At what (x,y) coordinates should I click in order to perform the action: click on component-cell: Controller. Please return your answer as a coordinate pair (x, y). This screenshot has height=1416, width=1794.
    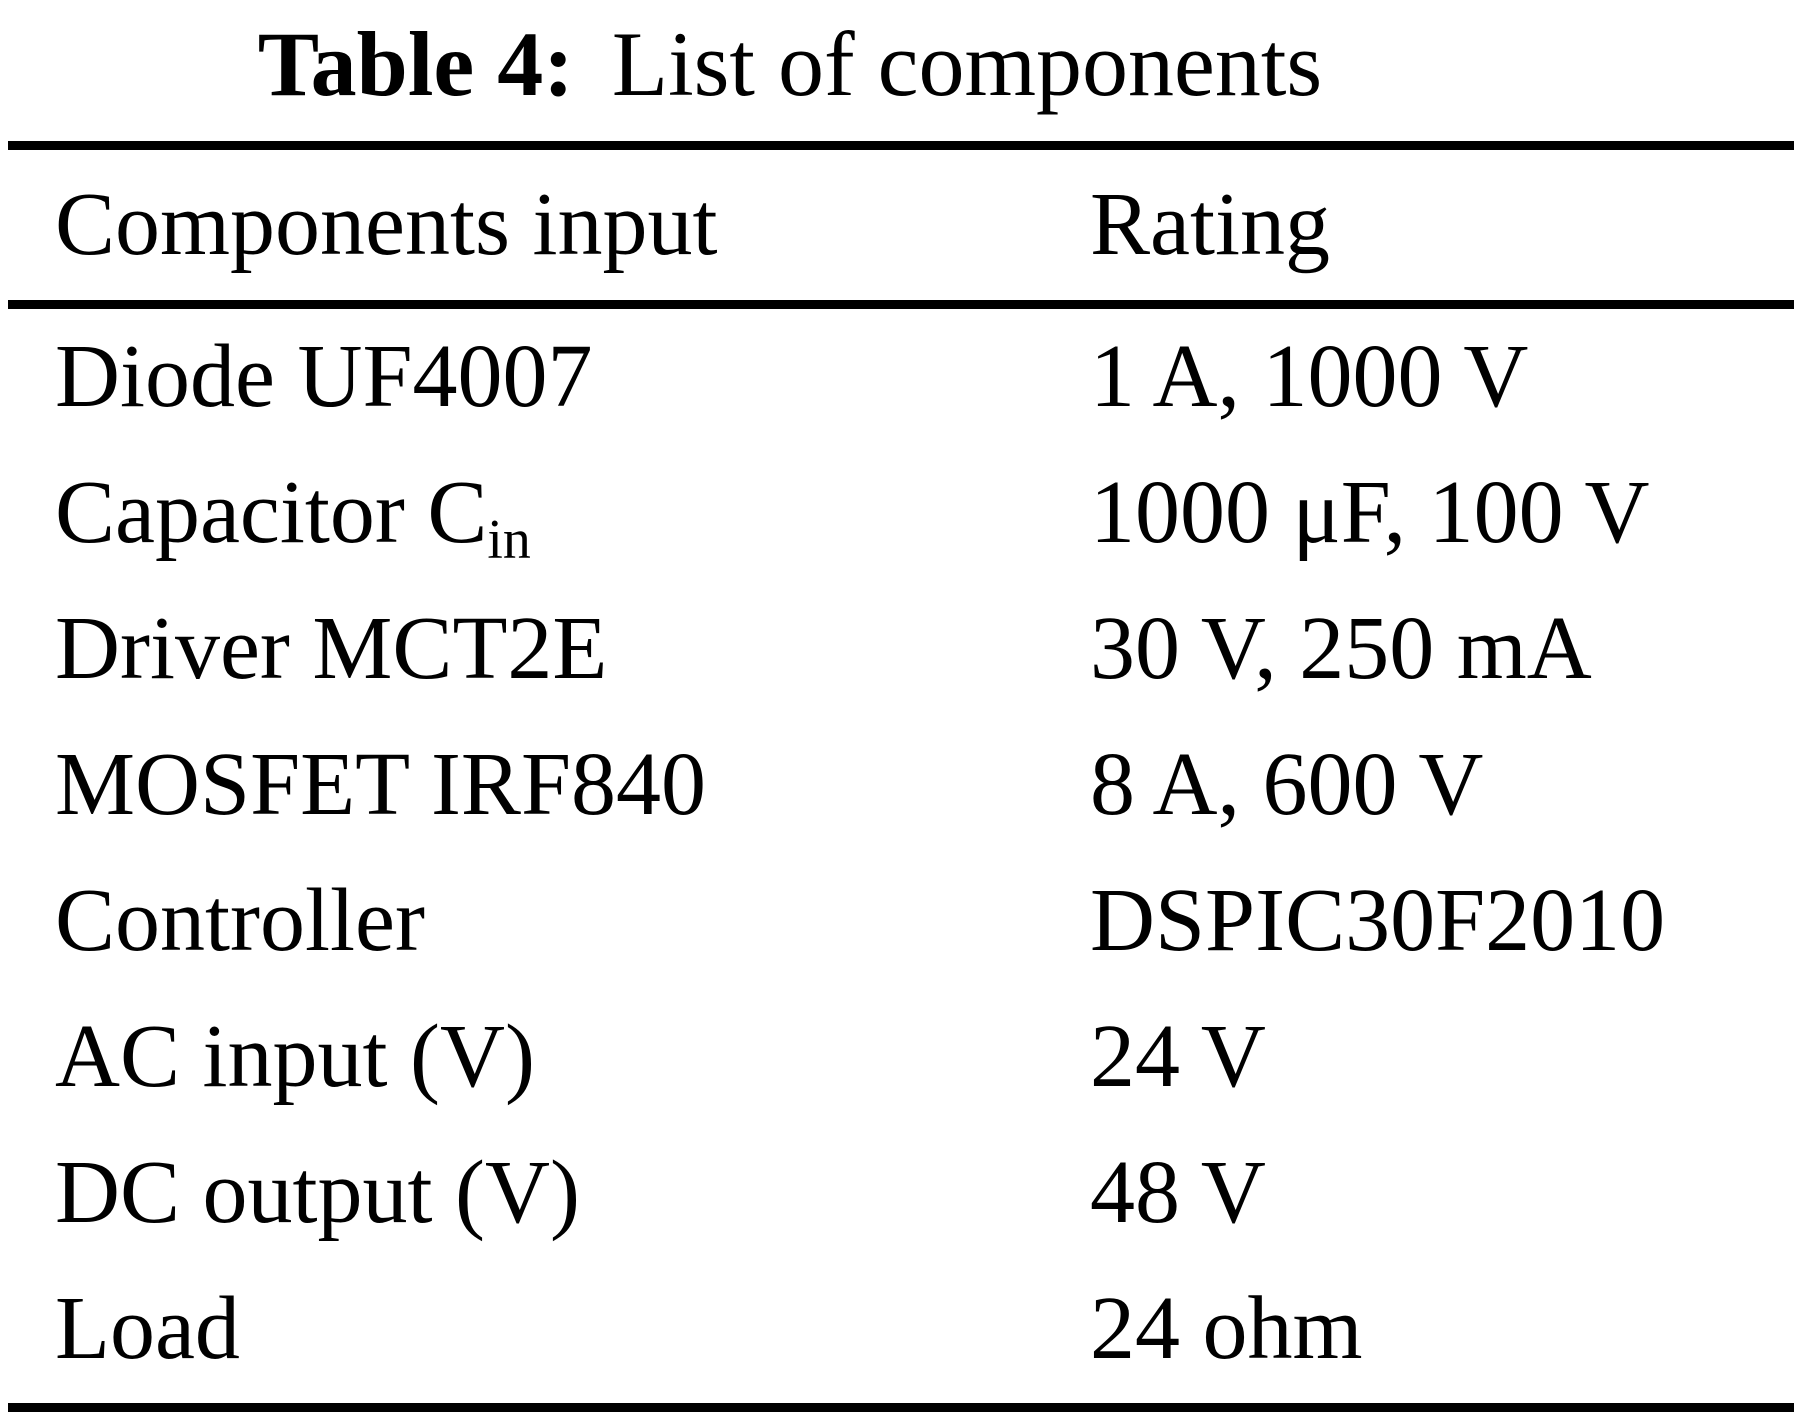
    Looking at the image, I should click on (240, 920).